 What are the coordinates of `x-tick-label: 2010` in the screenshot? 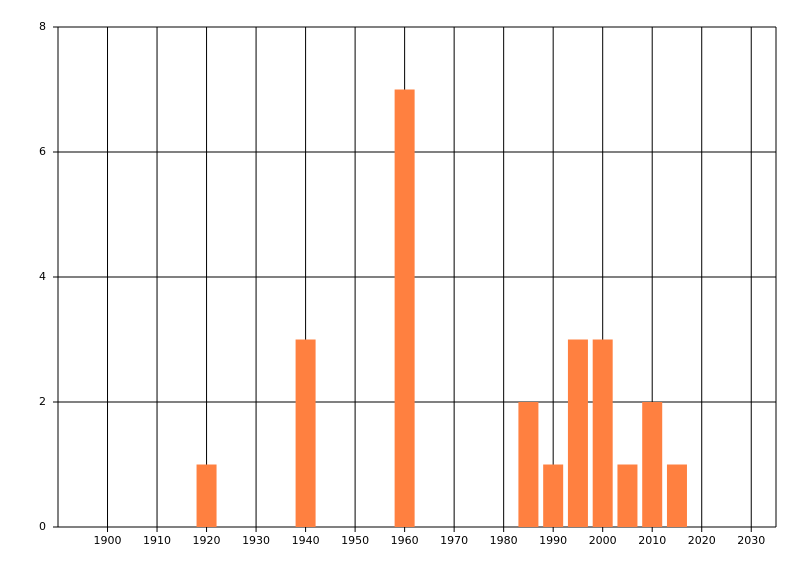 It's located at (652, 540).